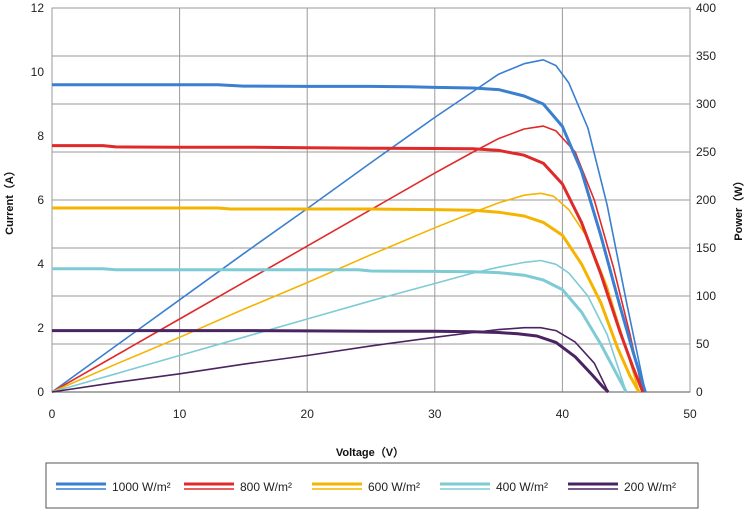 This screenshot has width=750, height=521. Describe the element at coordinates (266, 487) in the screenshot. I see `legend-label: 800 W/m²` at that location.